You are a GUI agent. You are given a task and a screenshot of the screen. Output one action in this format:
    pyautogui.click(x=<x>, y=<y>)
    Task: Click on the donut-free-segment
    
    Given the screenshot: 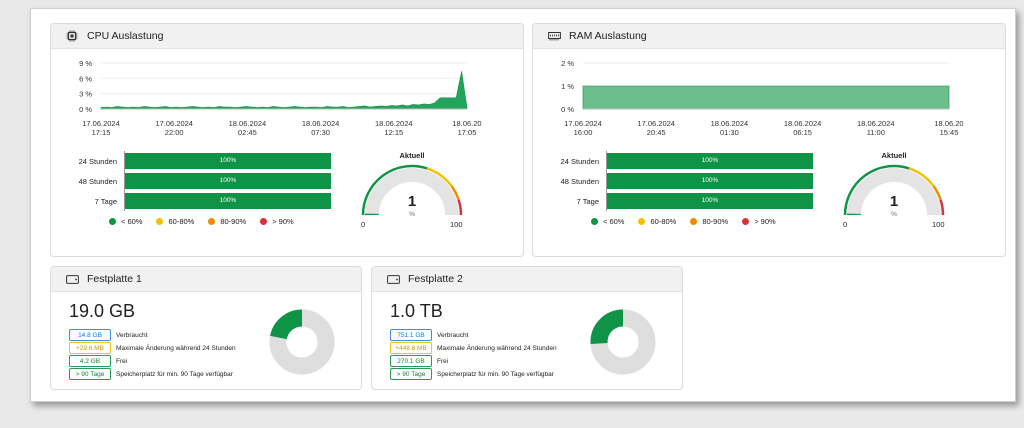 What is the action you would take?
    pyautogui.click(x=286, y=324)
    